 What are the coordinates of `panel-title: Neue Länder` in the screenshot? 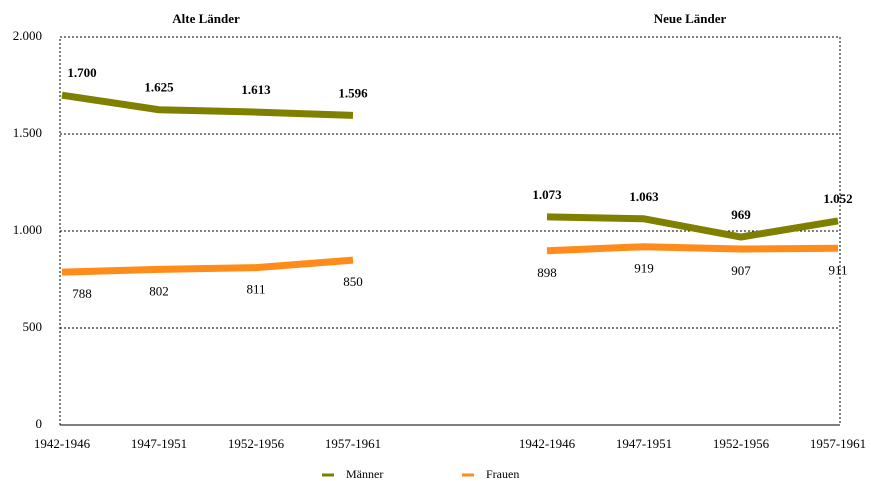 It's located at (690, 18).